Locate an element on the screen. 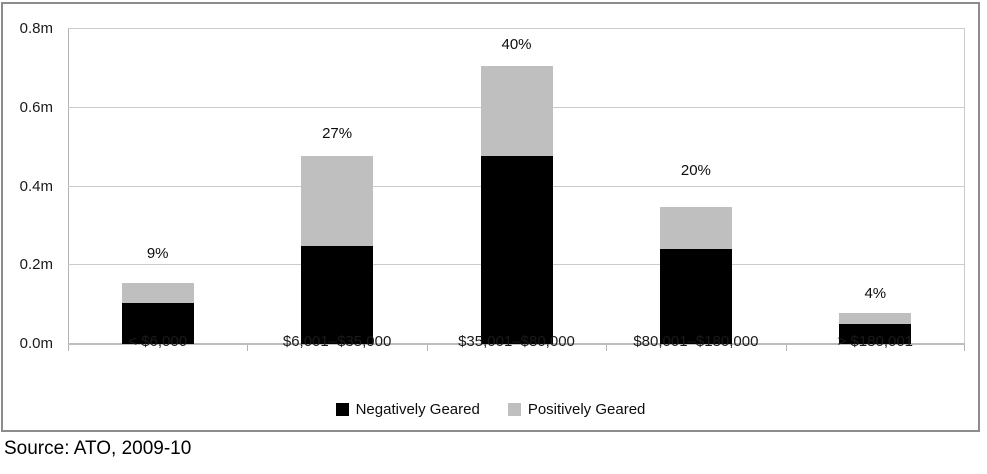  bar-percentage-label: 9% is located at coordinates (157, 254).